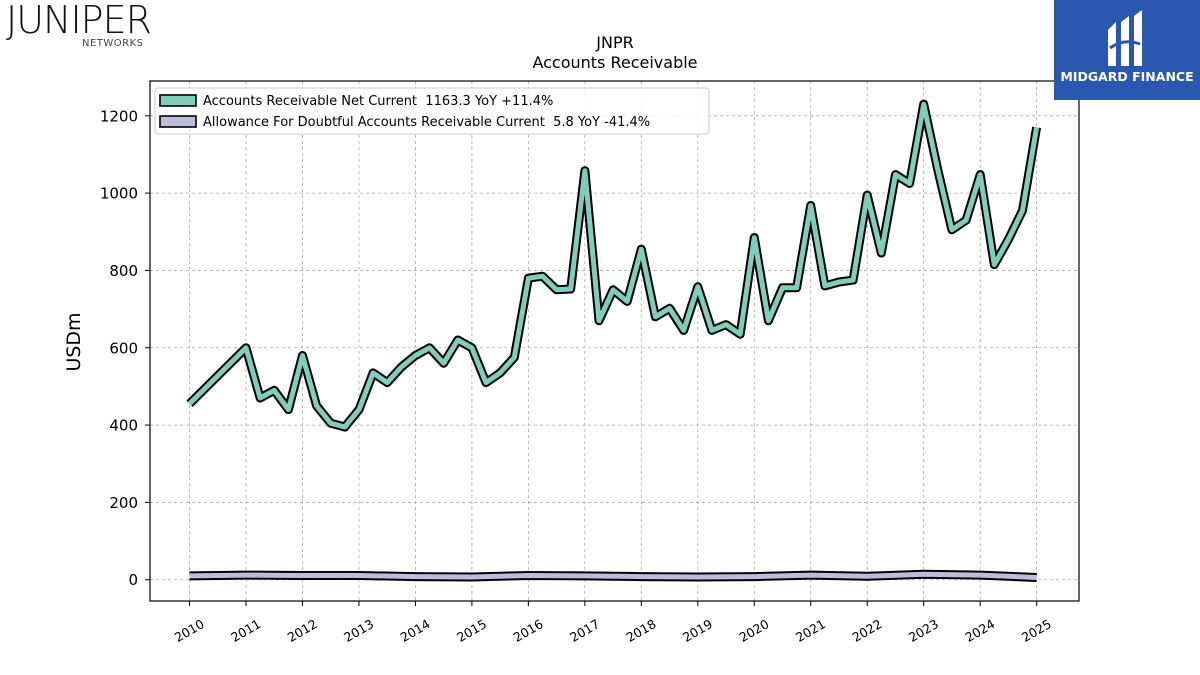 This screenshot has width=1200, height=675. What do you see at coordinates (123, 426) in the screenshot?
I see `y-tick-label: 400` at bounding box center [123, 426].